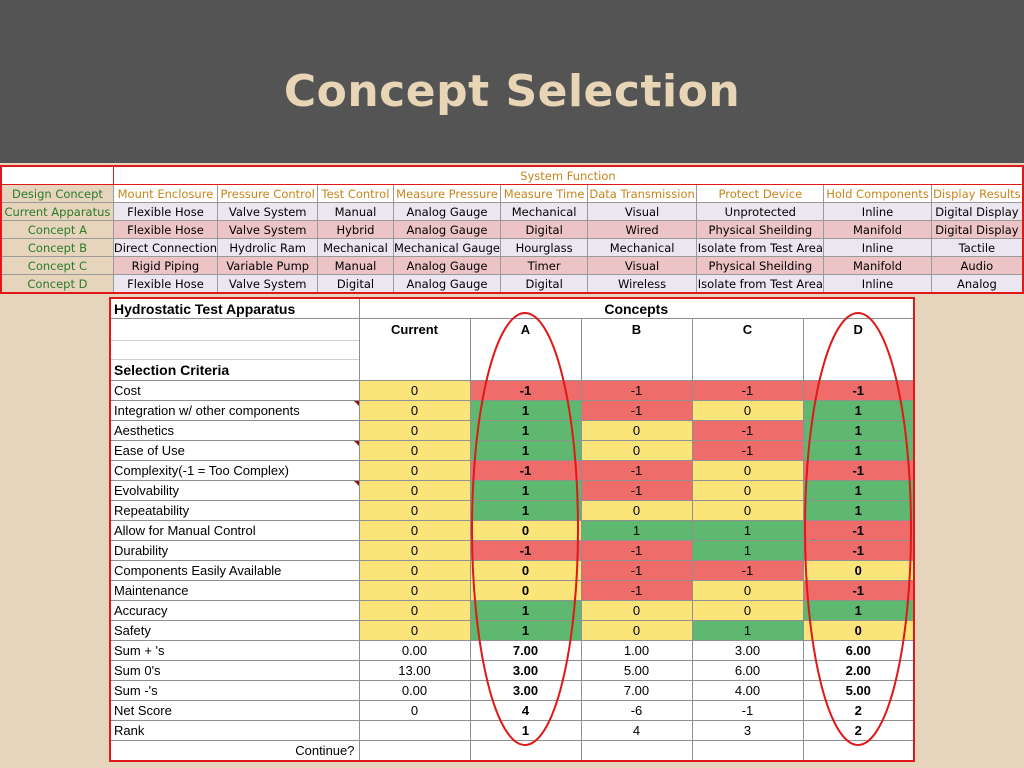  What do you see at coordinates (544, 265) in the screenshot?
I see `morph-cell: Timer` at bounding box center [544, 265].